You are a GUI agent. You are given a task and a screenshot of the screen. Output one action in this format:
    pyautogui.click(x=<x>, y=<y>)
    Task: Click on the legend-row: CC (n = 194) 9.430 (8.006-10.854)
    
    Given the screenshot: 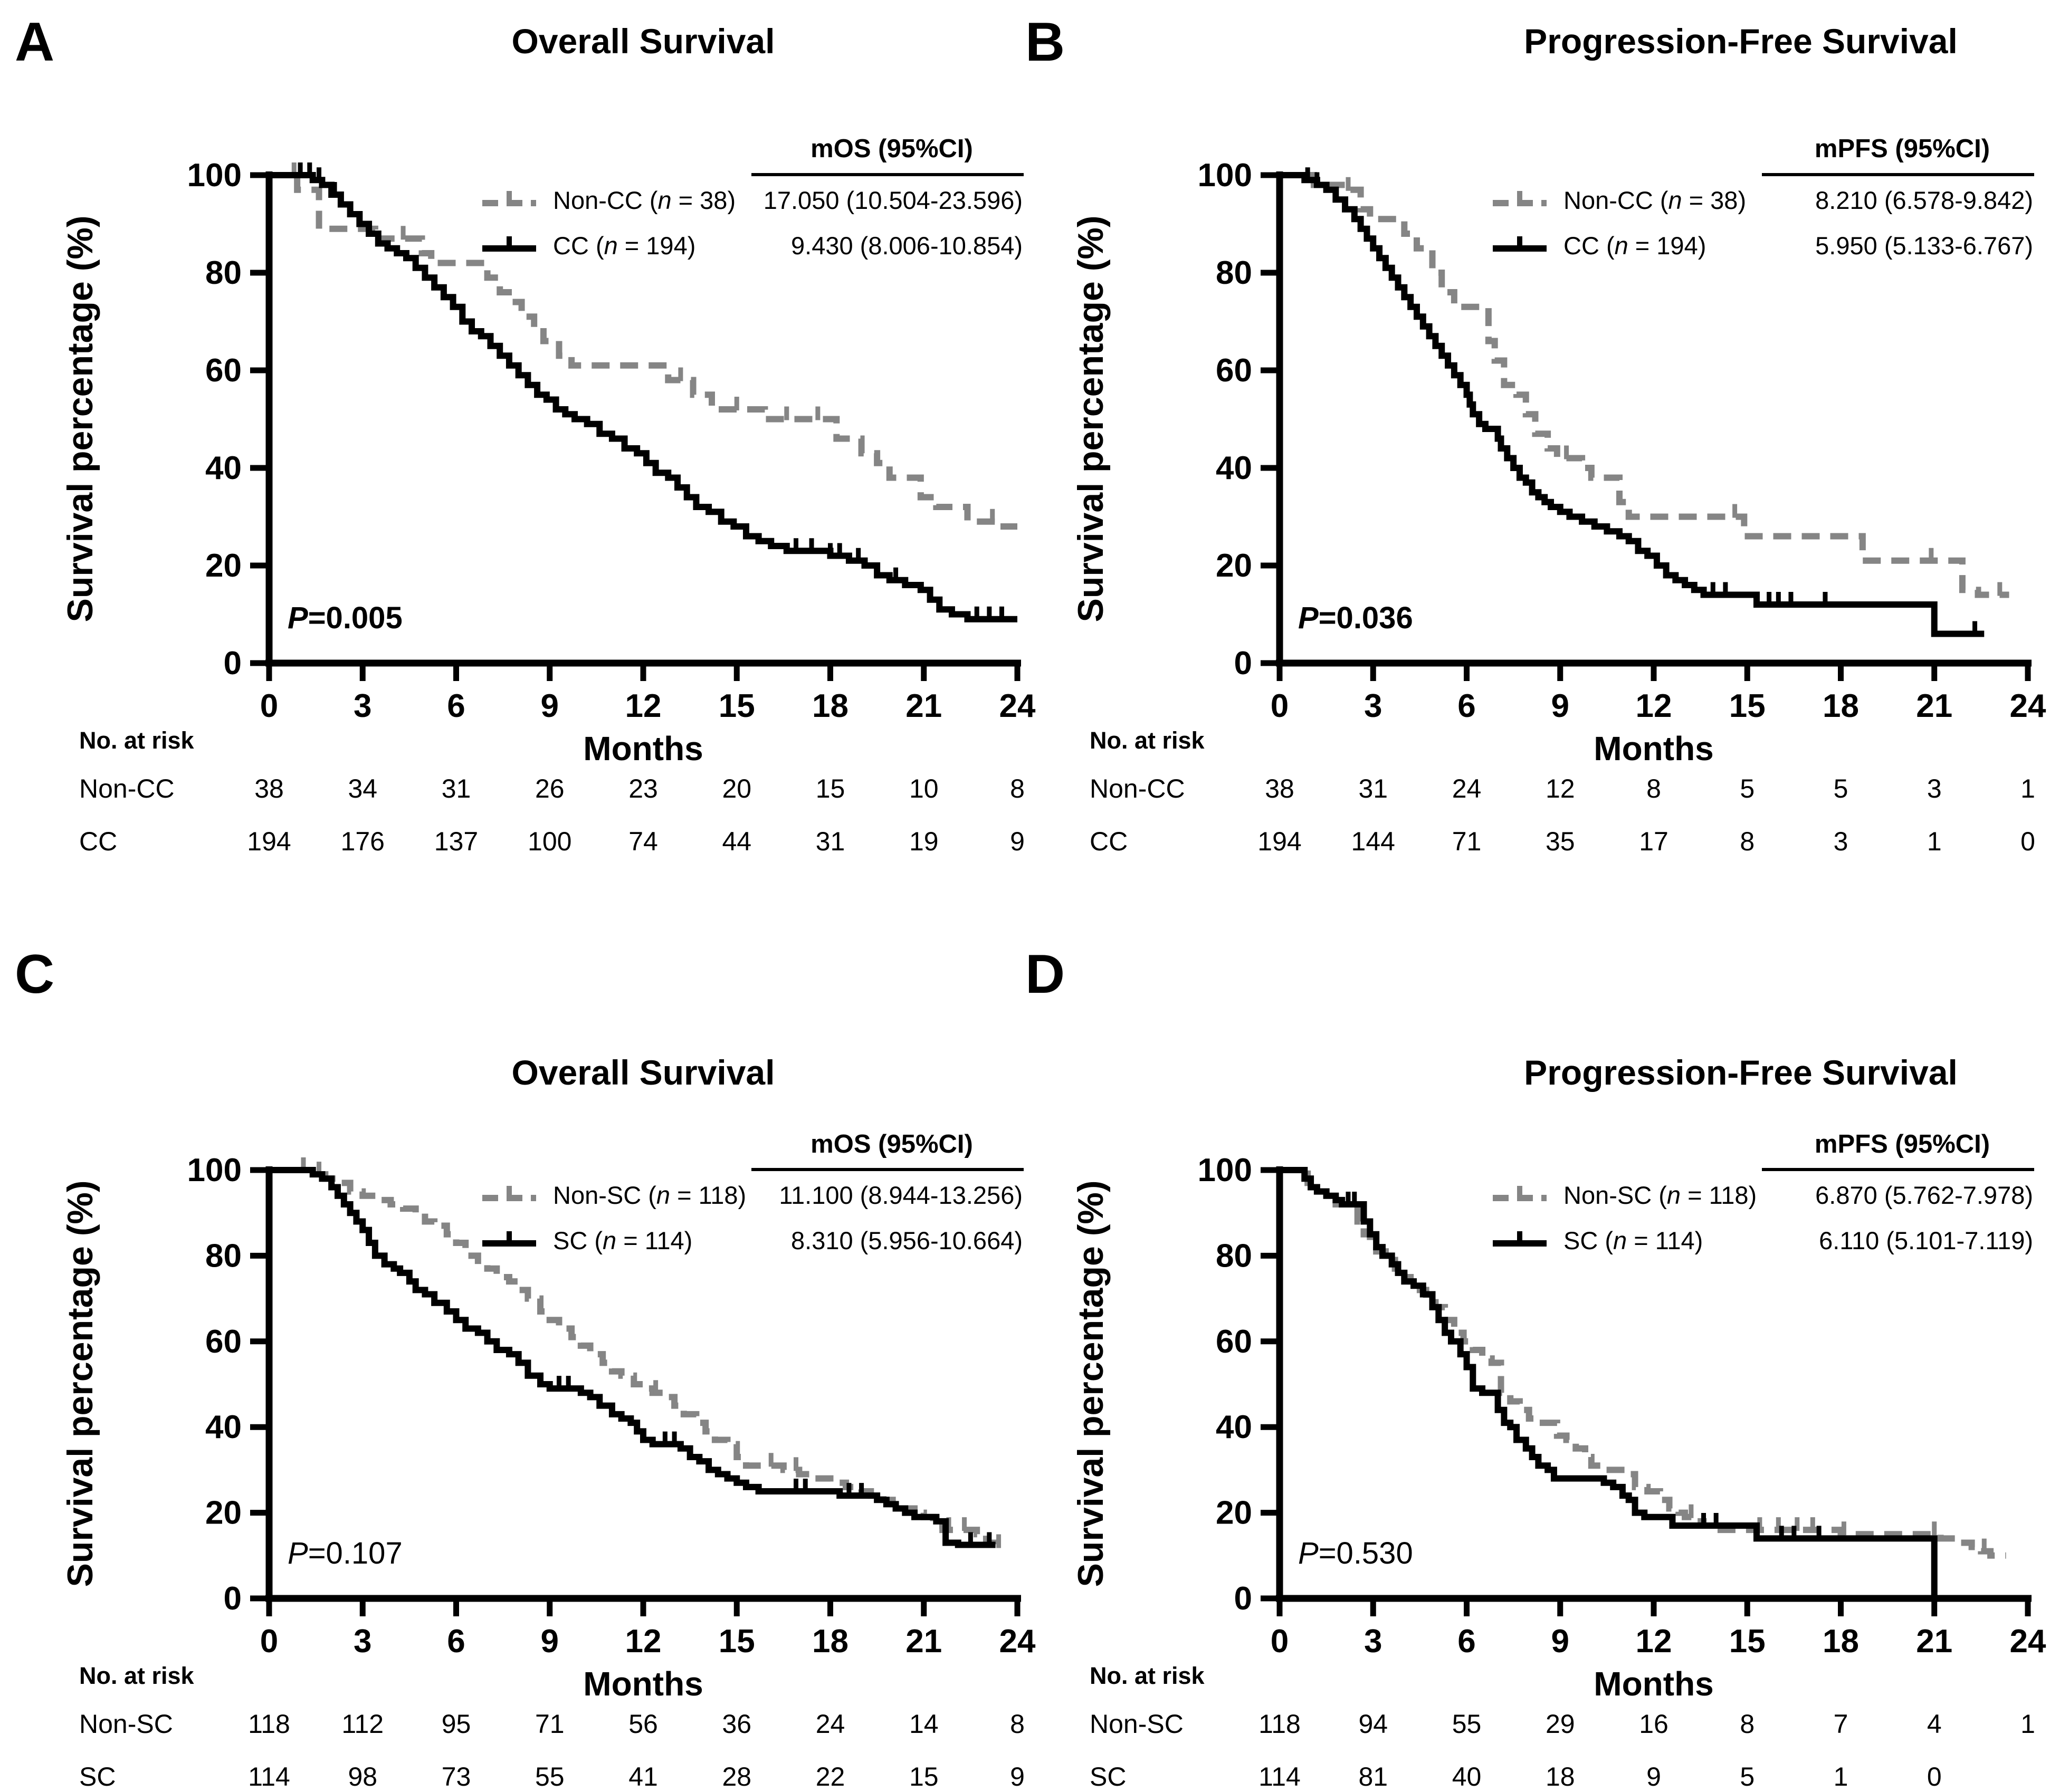 What is the action you would take?
    pyautogui.click(x=520, y=246)
    